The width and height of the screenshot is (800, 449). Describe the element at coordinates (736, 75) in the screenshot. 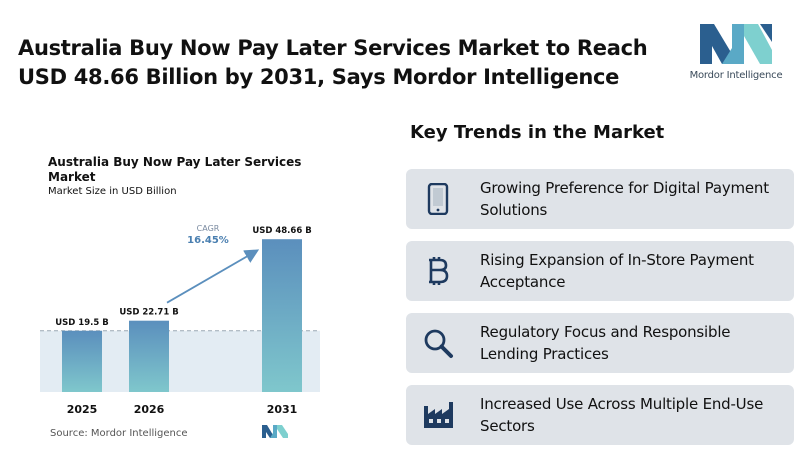

I see `logo-text: Mordor Intelligence` at that location.